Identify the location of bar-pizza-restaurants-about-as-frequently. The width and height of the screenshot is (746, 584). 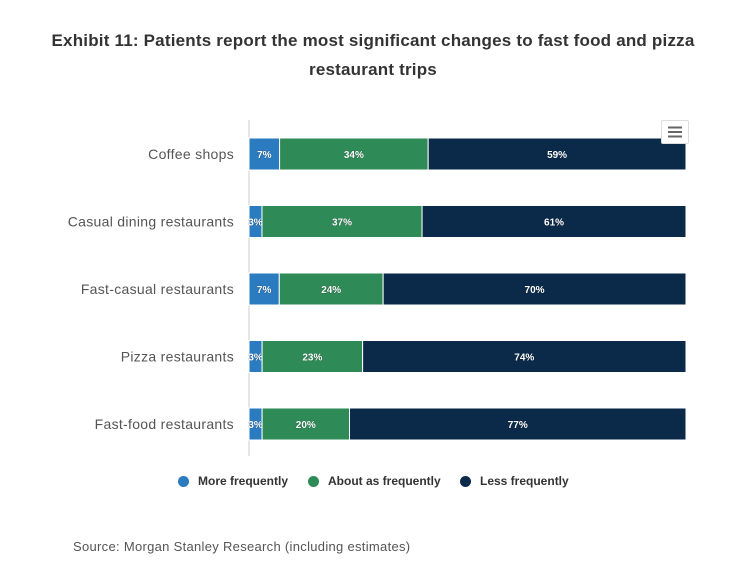
(312, 356).